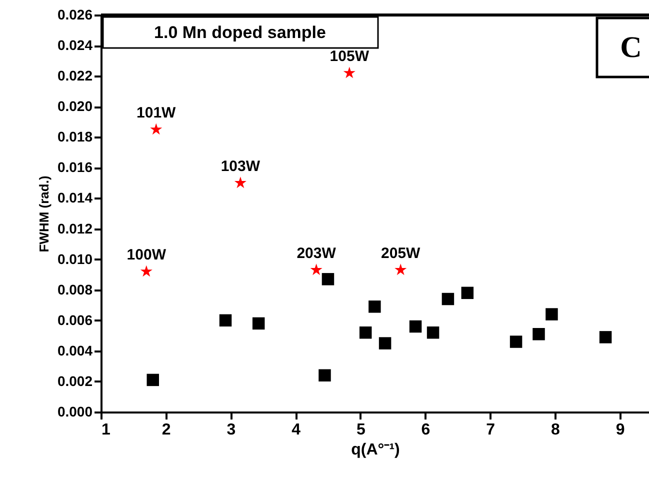  Describe the element at coordinates (75, 45) in the screenshot. I see `y-tick-label: 0.024` at that location.